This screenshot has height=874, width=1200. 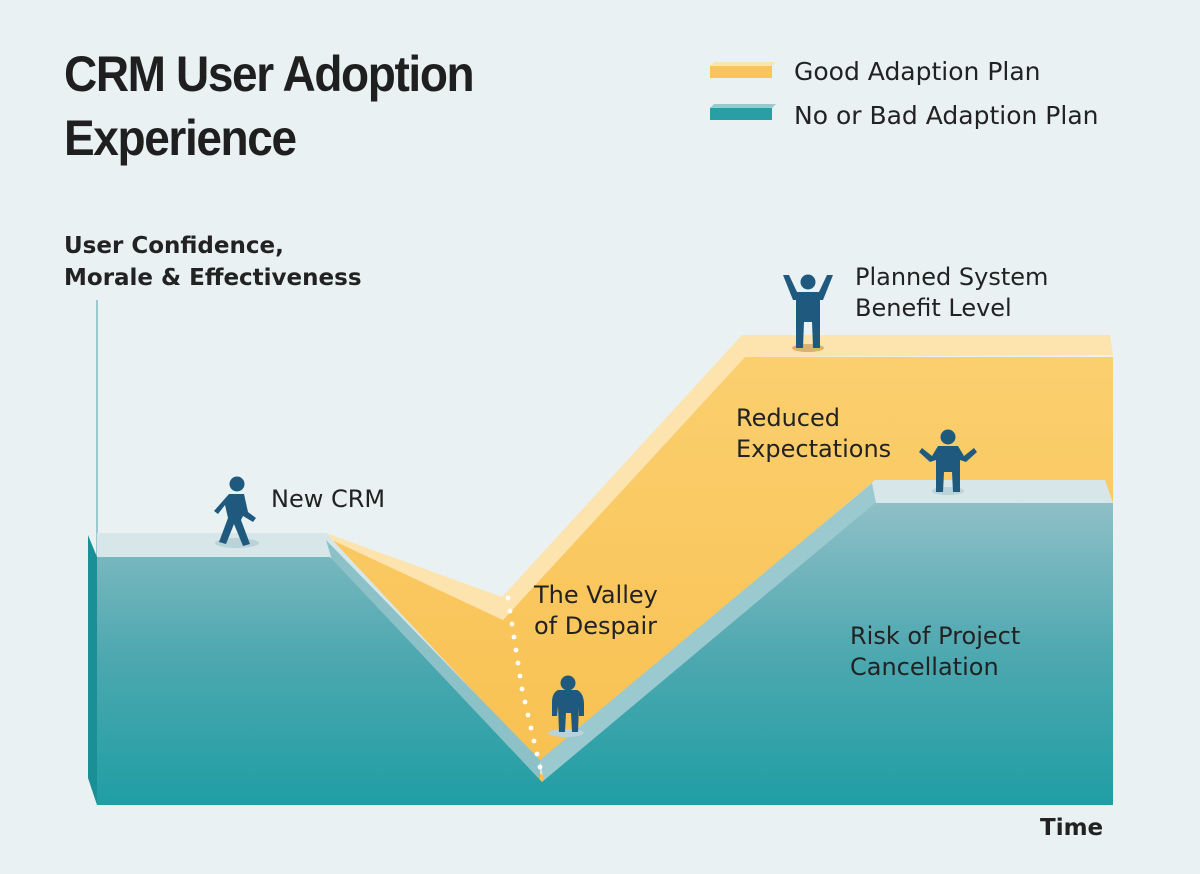 What do you see at coordinates (213, 262) in the screenshot?
I see `y-axis-label: User Confidence, Morale & Effectiveness` at bounding box center [213, 262].